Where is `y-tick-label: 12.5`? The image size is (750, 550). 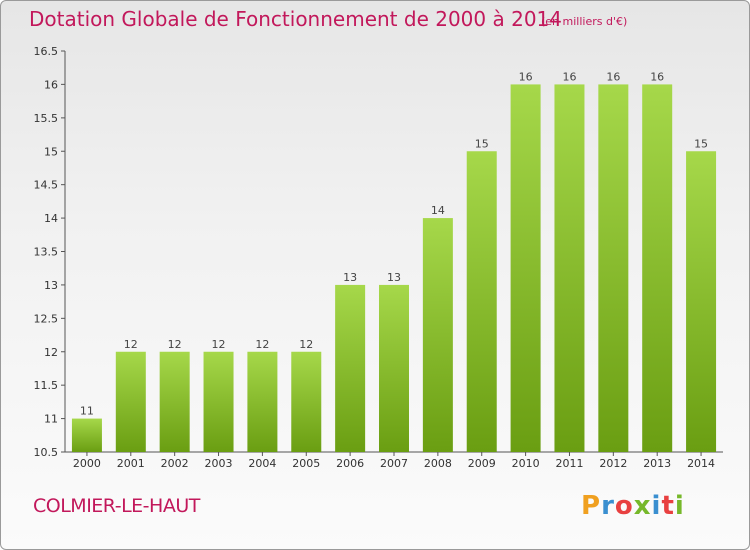
y-tick-label: 12.5 is located at coordinates (46, 318).